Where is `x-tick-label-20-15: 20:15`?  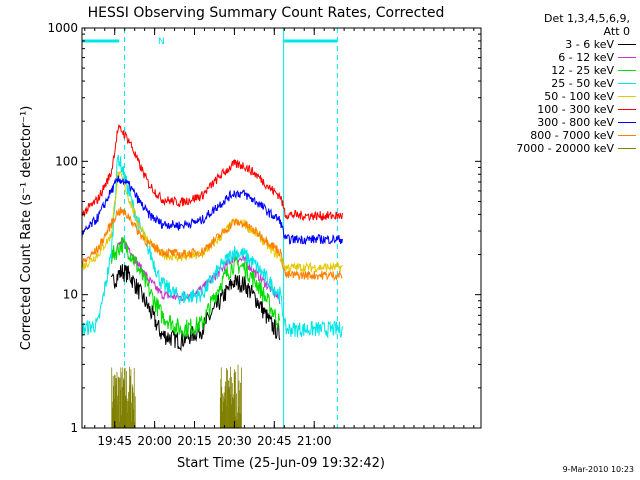 x-tick-label-20-15: 20:15 is located at coordinates (194, 441).